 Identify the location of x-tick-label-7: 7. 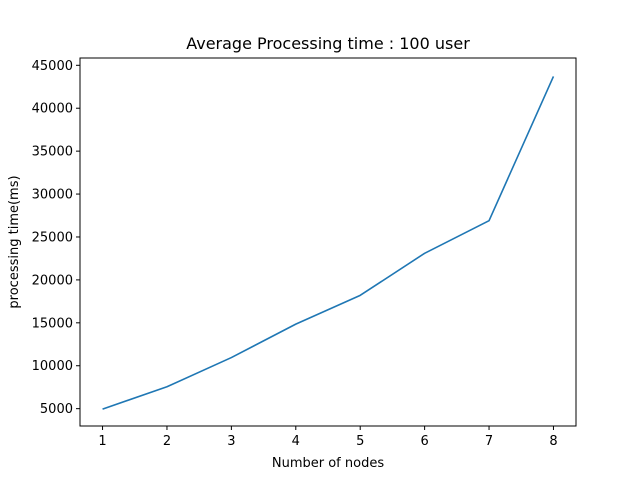
(489, 441).